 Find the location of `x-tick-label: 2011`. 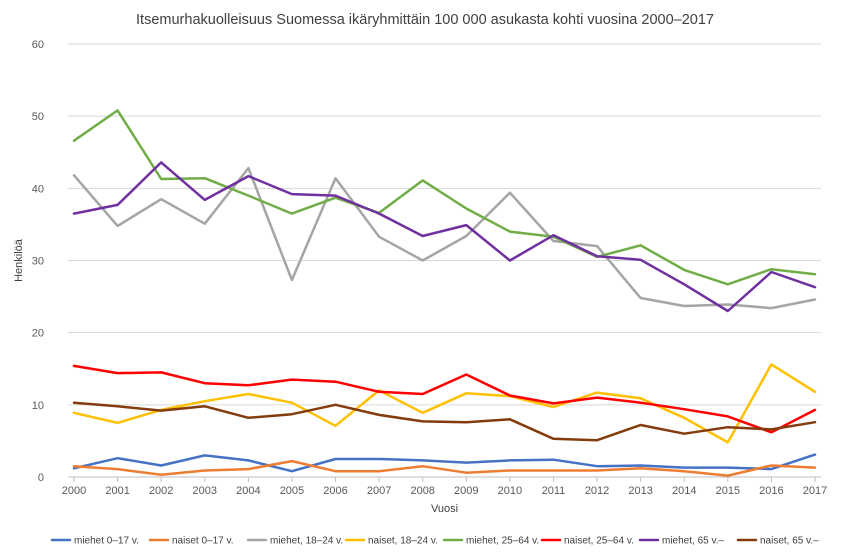

x-tick-label: 2011 is located at coordinates (554, 491).